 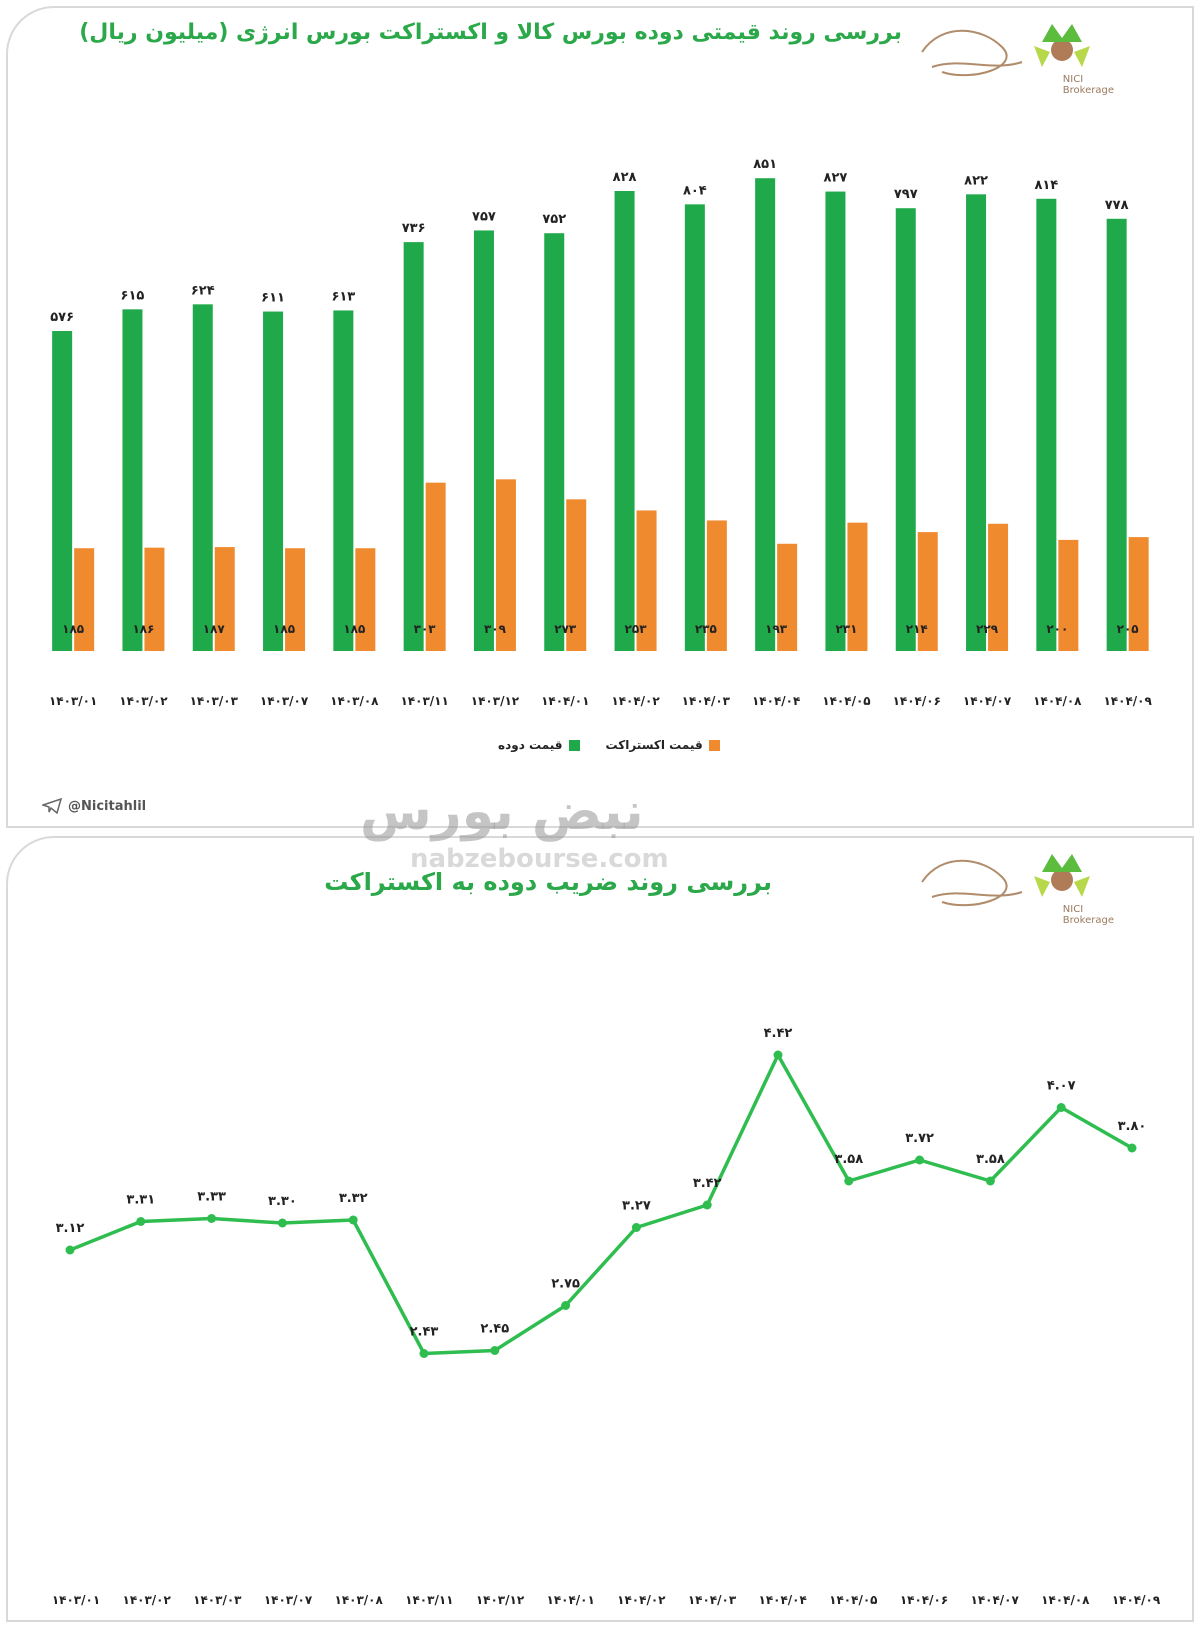 What do you see at coordinates (140, 1200) in the screenshot?
I see `ratio-value-label: ۳.۳۱` at bounding box center [140, 1200].